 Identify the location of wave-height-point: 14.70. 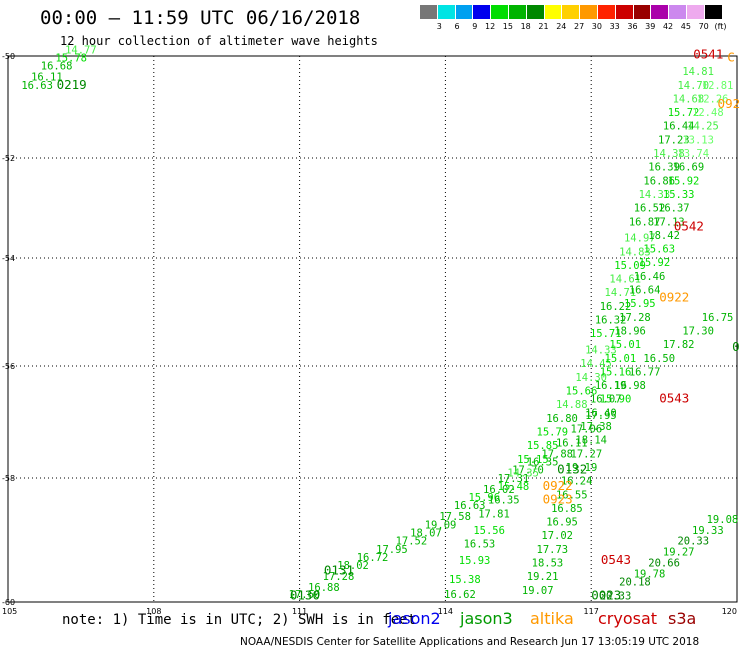
(693, 86).